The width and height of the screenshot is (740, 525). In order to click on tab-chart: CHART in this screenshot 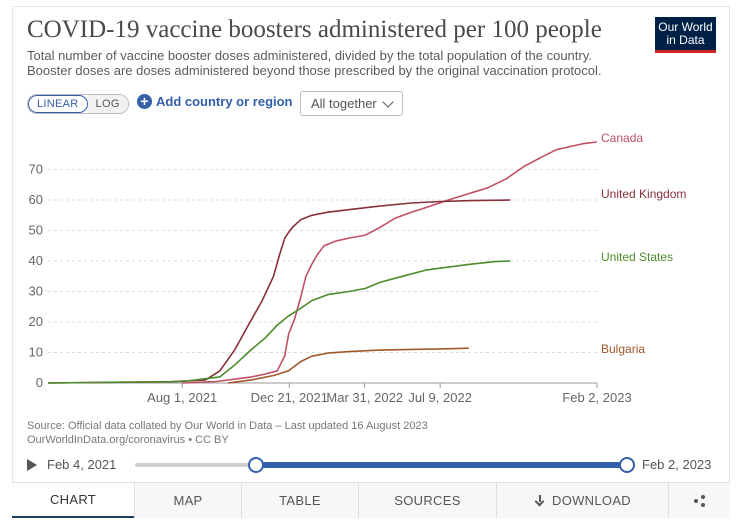, I will do `click(73, 500)`.